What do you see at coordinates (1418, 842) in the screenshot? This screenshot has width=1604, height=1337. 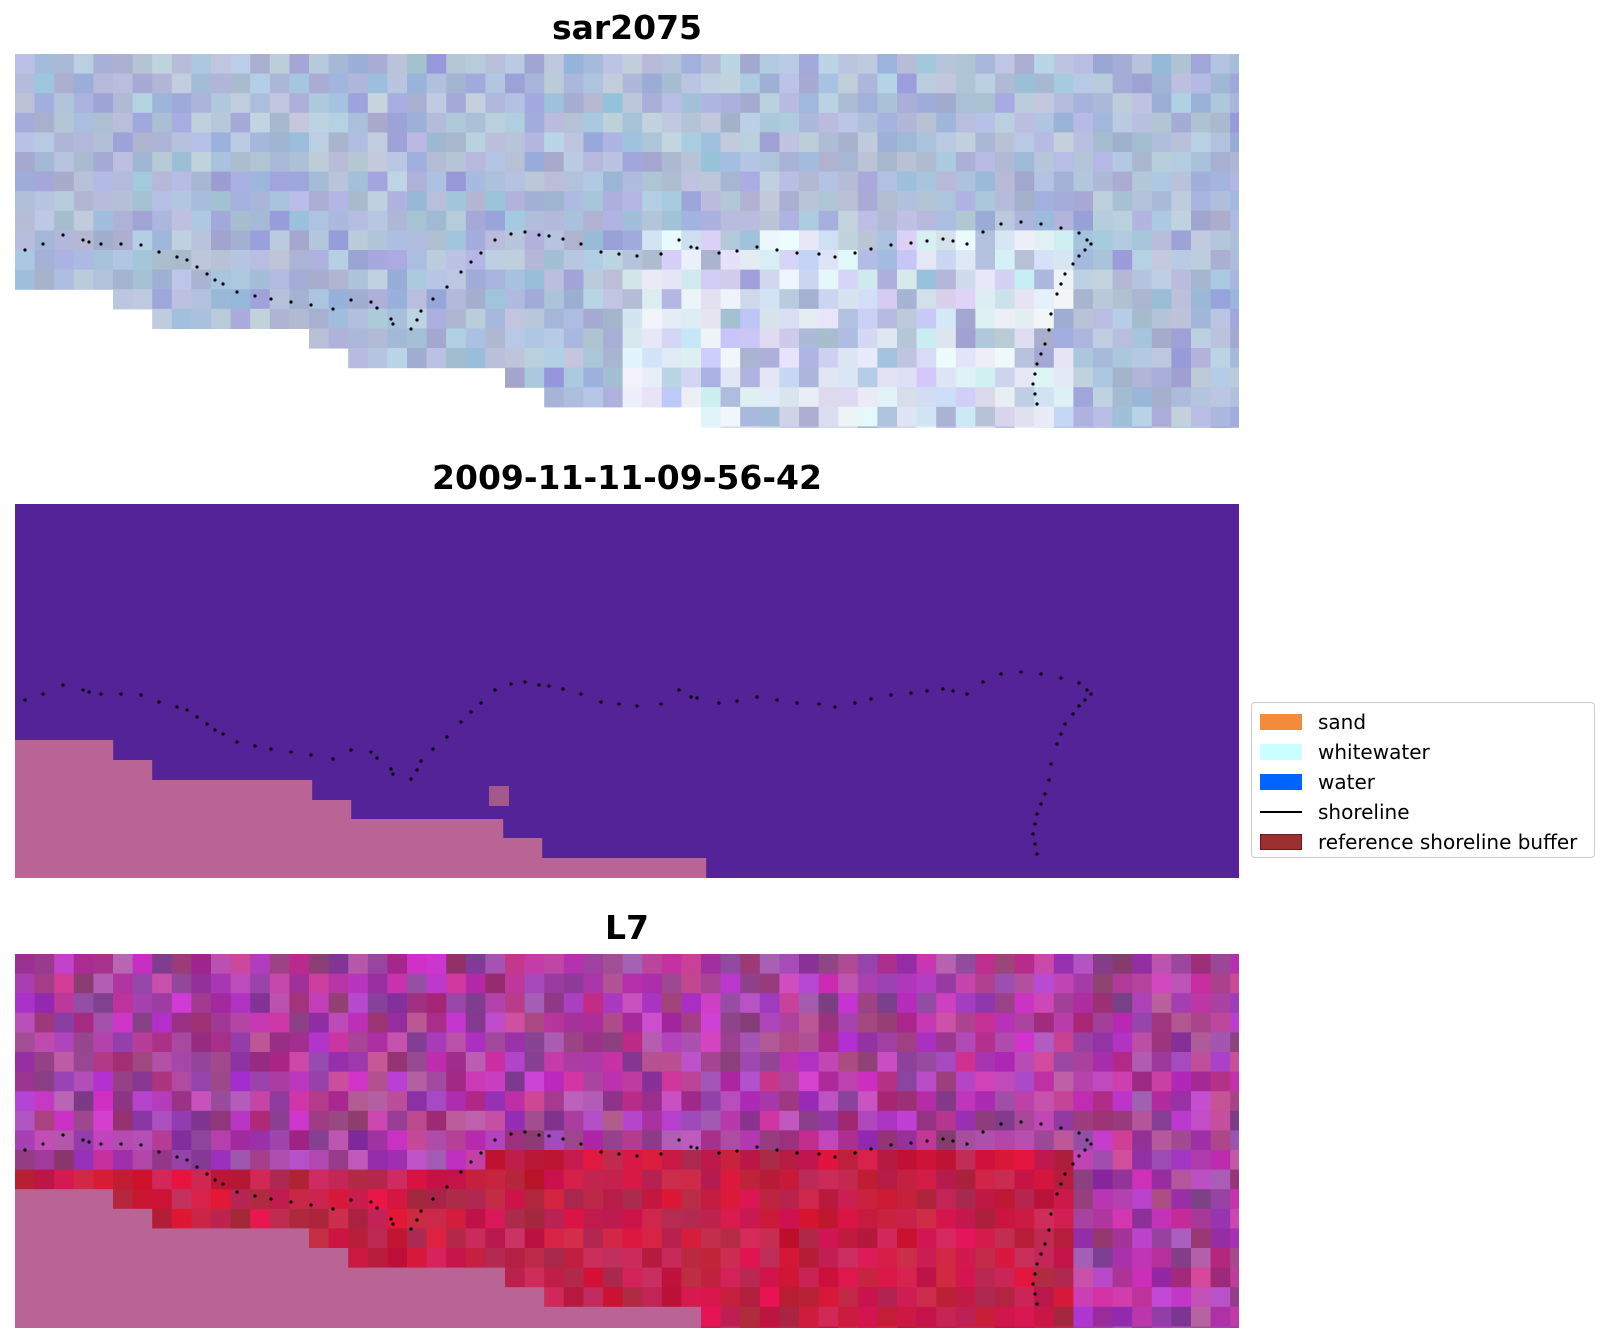 I see `legend-item-buffer: reference shoreline buffer` at bounding box center [1418, 842].